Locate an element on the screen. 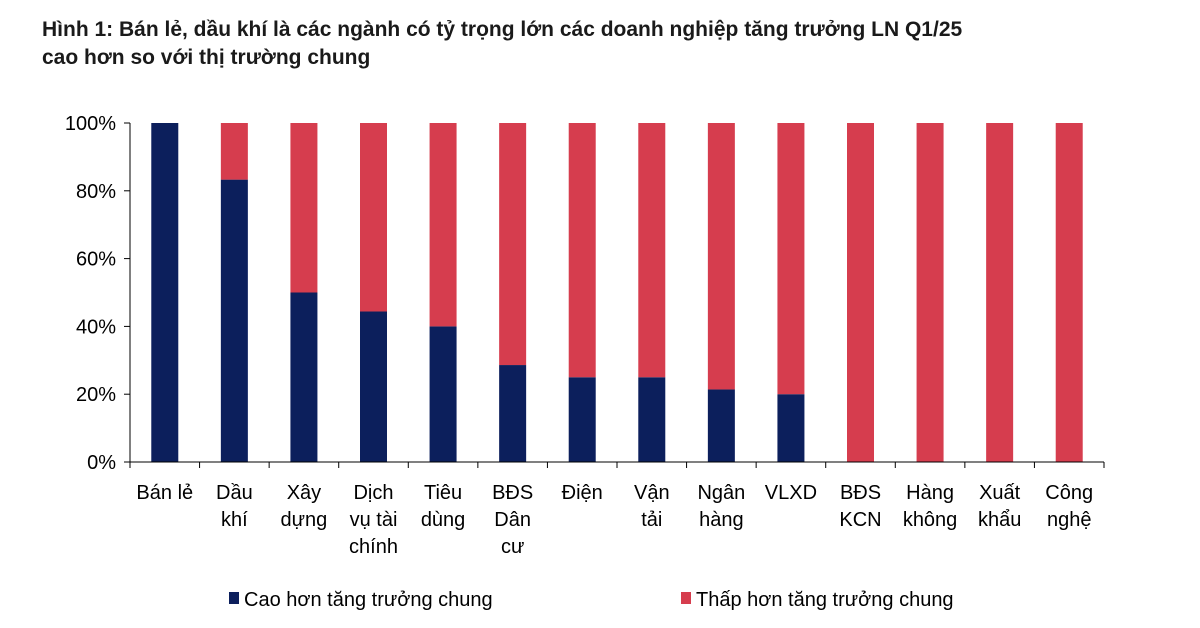 This screenshot has height=628, width=1200. y-tick-label-3: 60% is located at coordinates (96, 260).